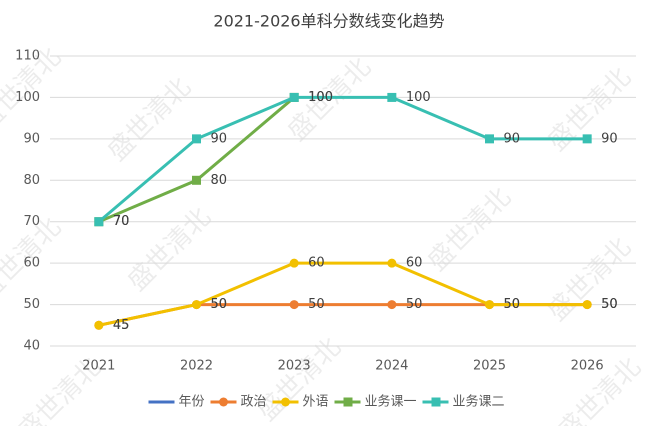  Describe the element at coordinates (391, 402) in the screenshot. I see `legend-label: 业务课一` at that location.